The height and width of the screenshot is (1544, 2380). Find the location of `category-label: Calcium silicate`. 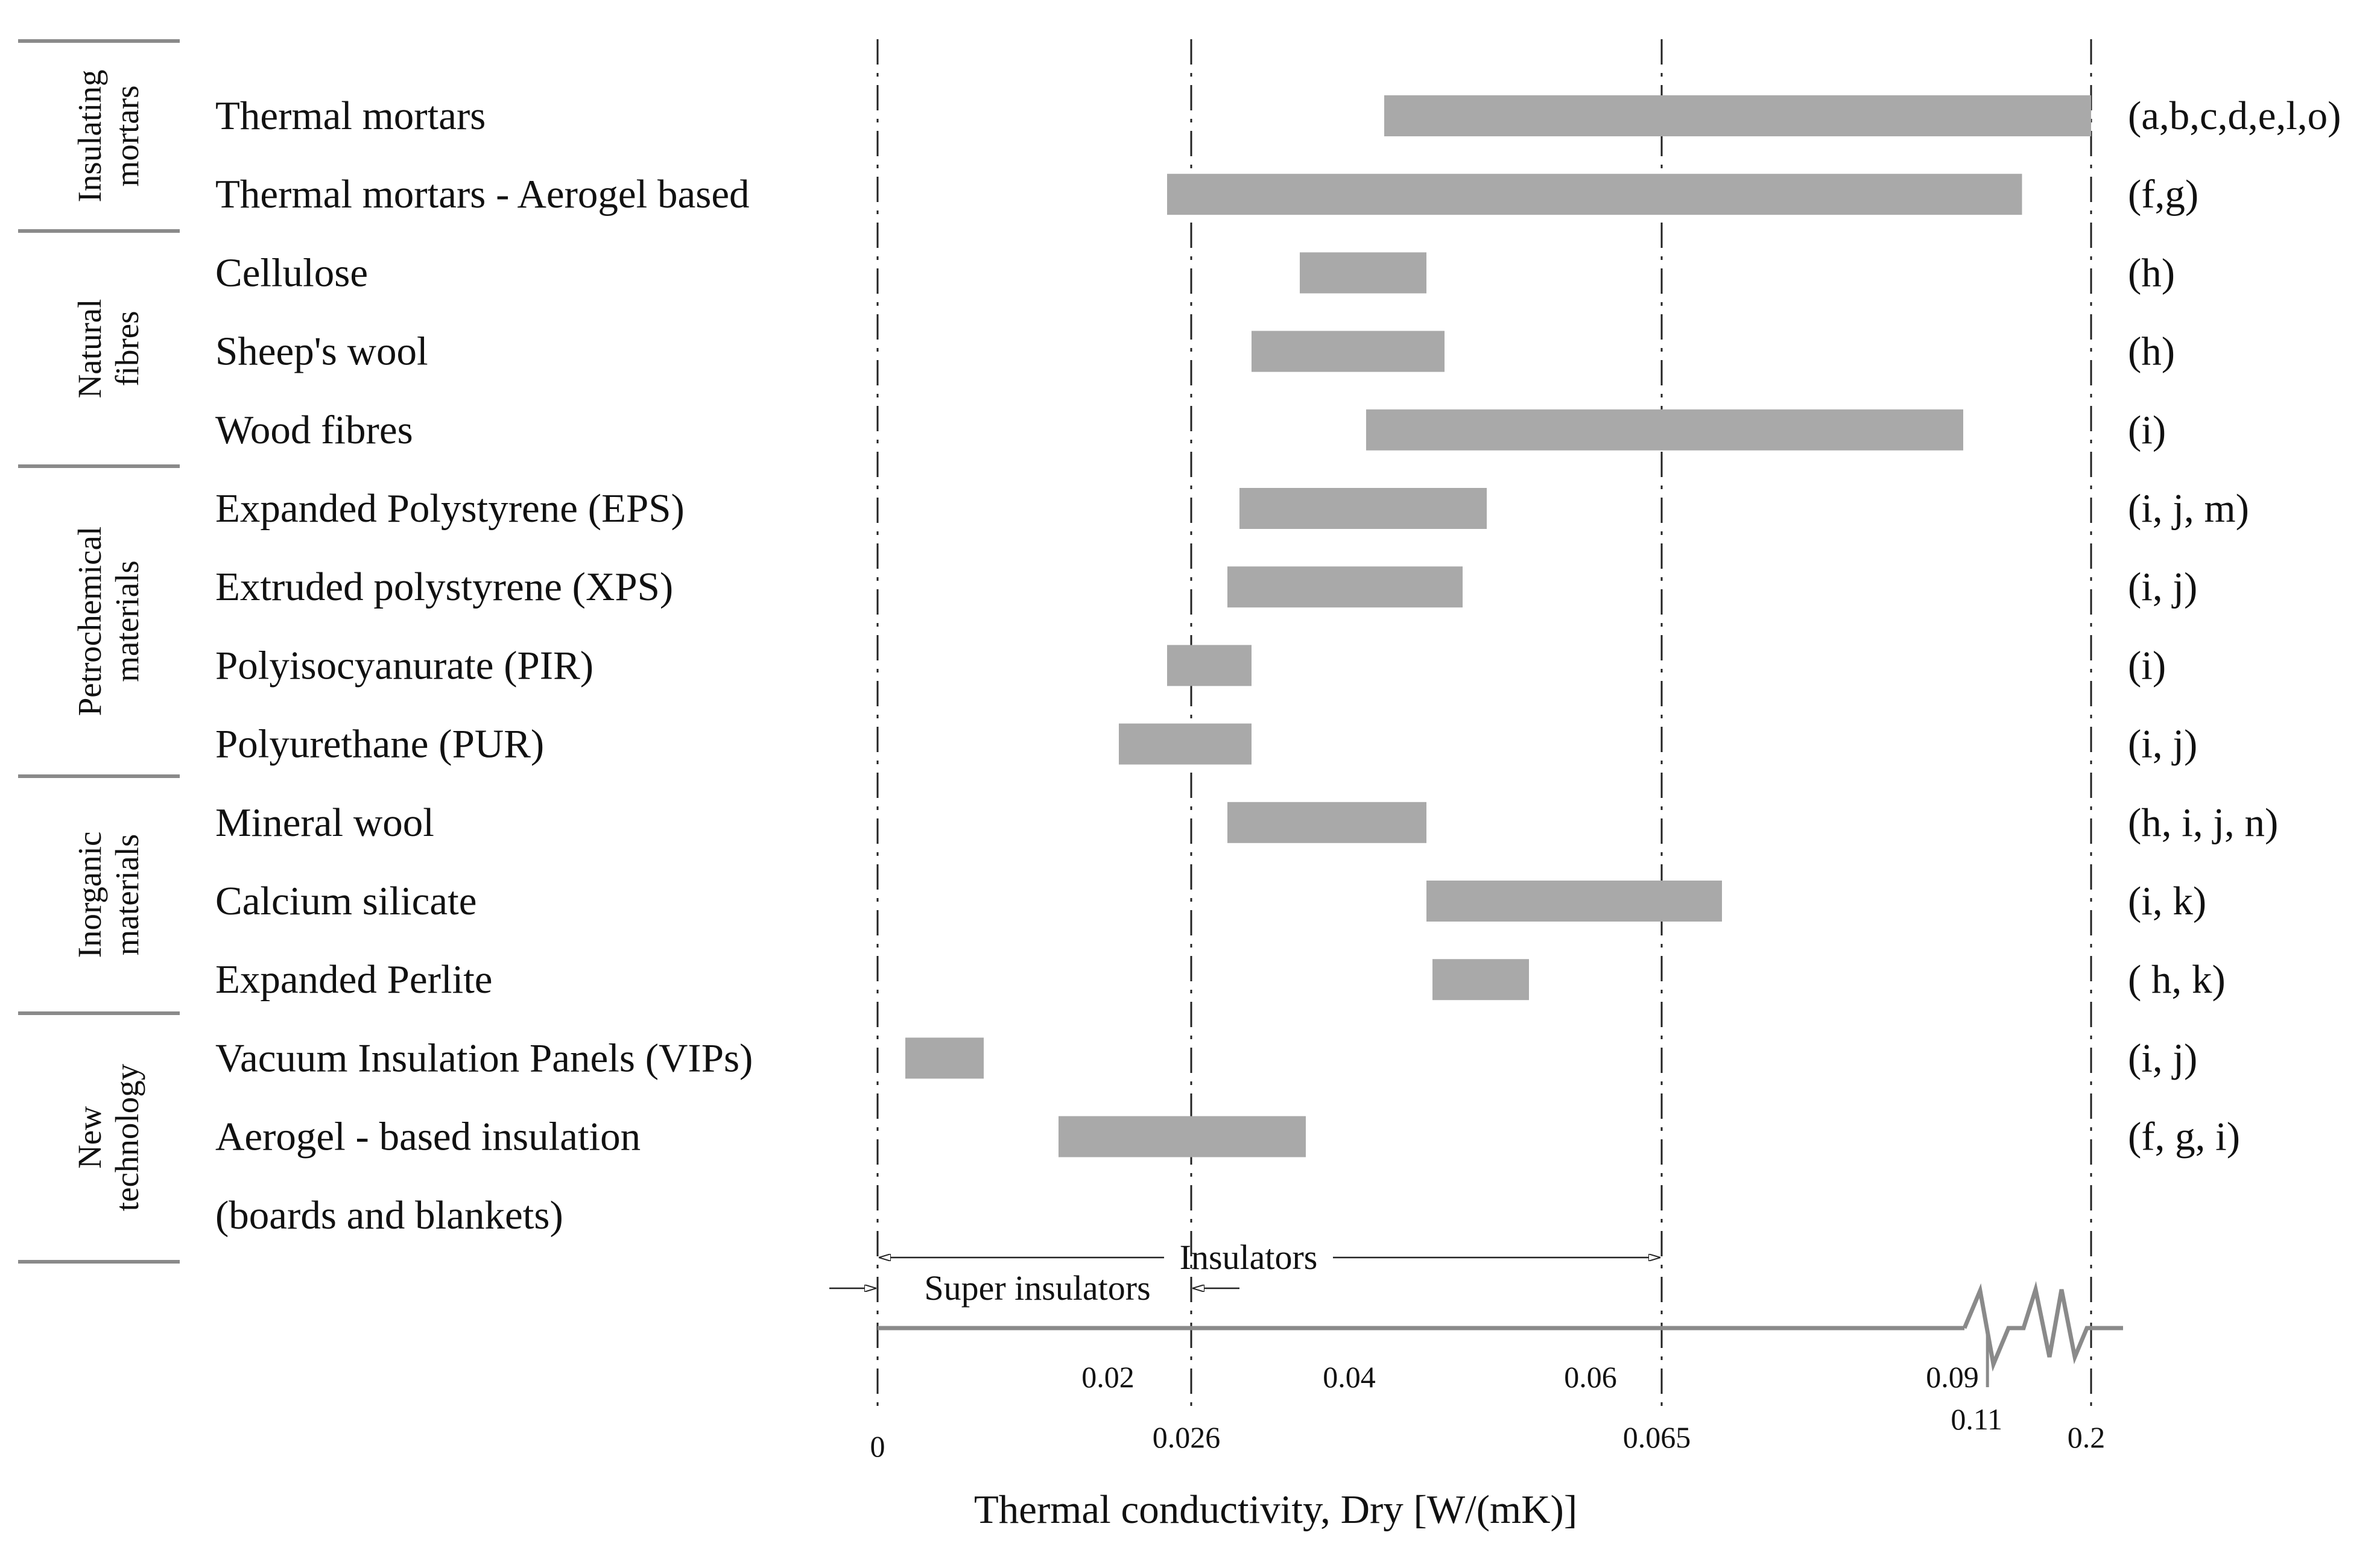

category-label: Calcium silicate is located at coordinates (346, 901).